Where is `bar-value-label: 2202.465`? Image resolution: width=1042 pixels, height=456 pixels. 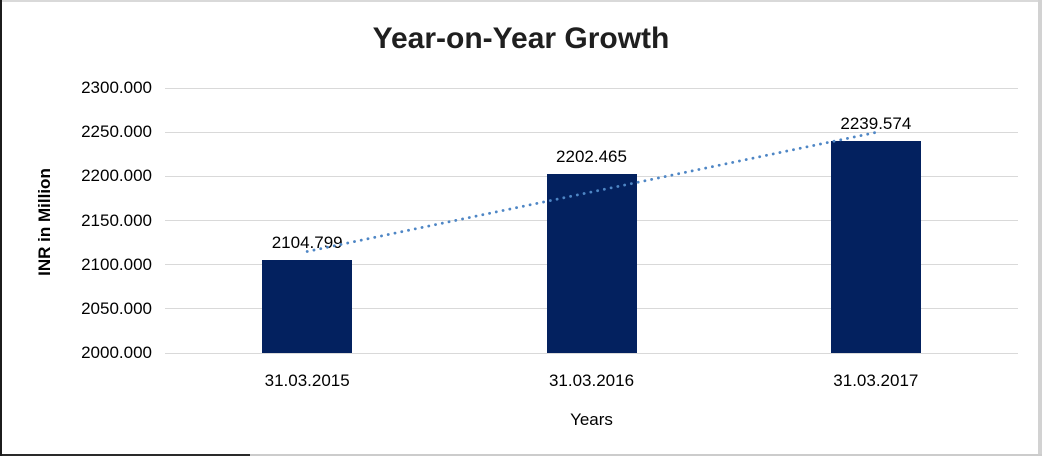 bar-value-label: 2202.465 is located at coordinates (591, 157).